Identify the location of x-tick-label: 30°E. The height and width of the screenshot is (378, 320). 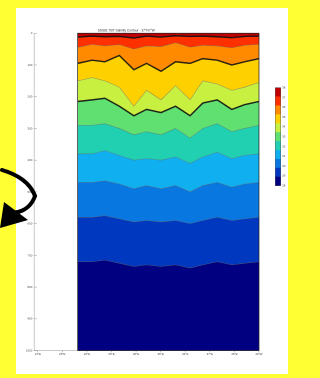
(136, 354).